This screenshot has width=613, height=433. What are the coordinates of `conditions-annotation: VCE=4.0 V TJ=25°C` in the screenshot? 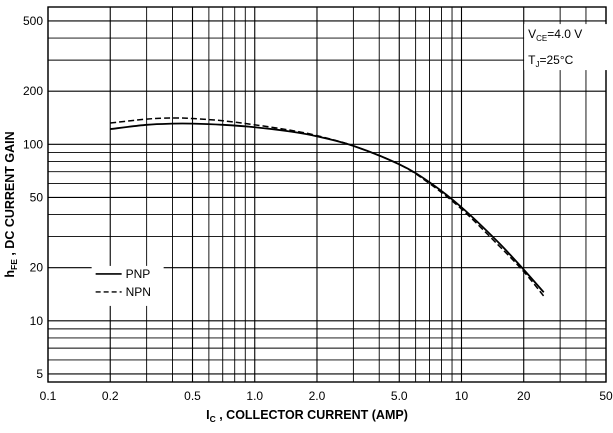 It's located at (567, 47).